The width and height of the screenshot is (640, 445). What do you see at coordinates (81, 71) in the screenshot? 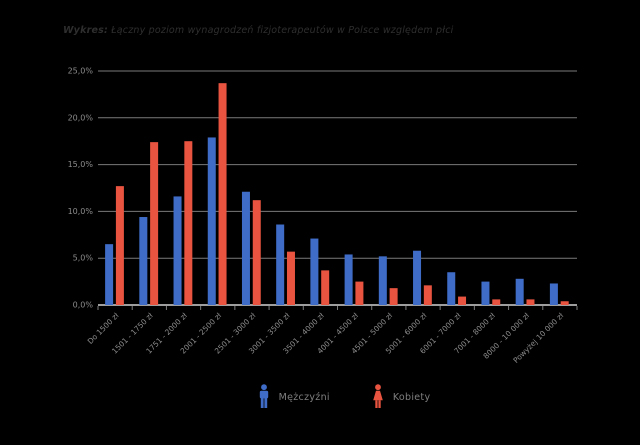
I see `y-tick-label-25: 25,0%` at bounding box center [81, 71].